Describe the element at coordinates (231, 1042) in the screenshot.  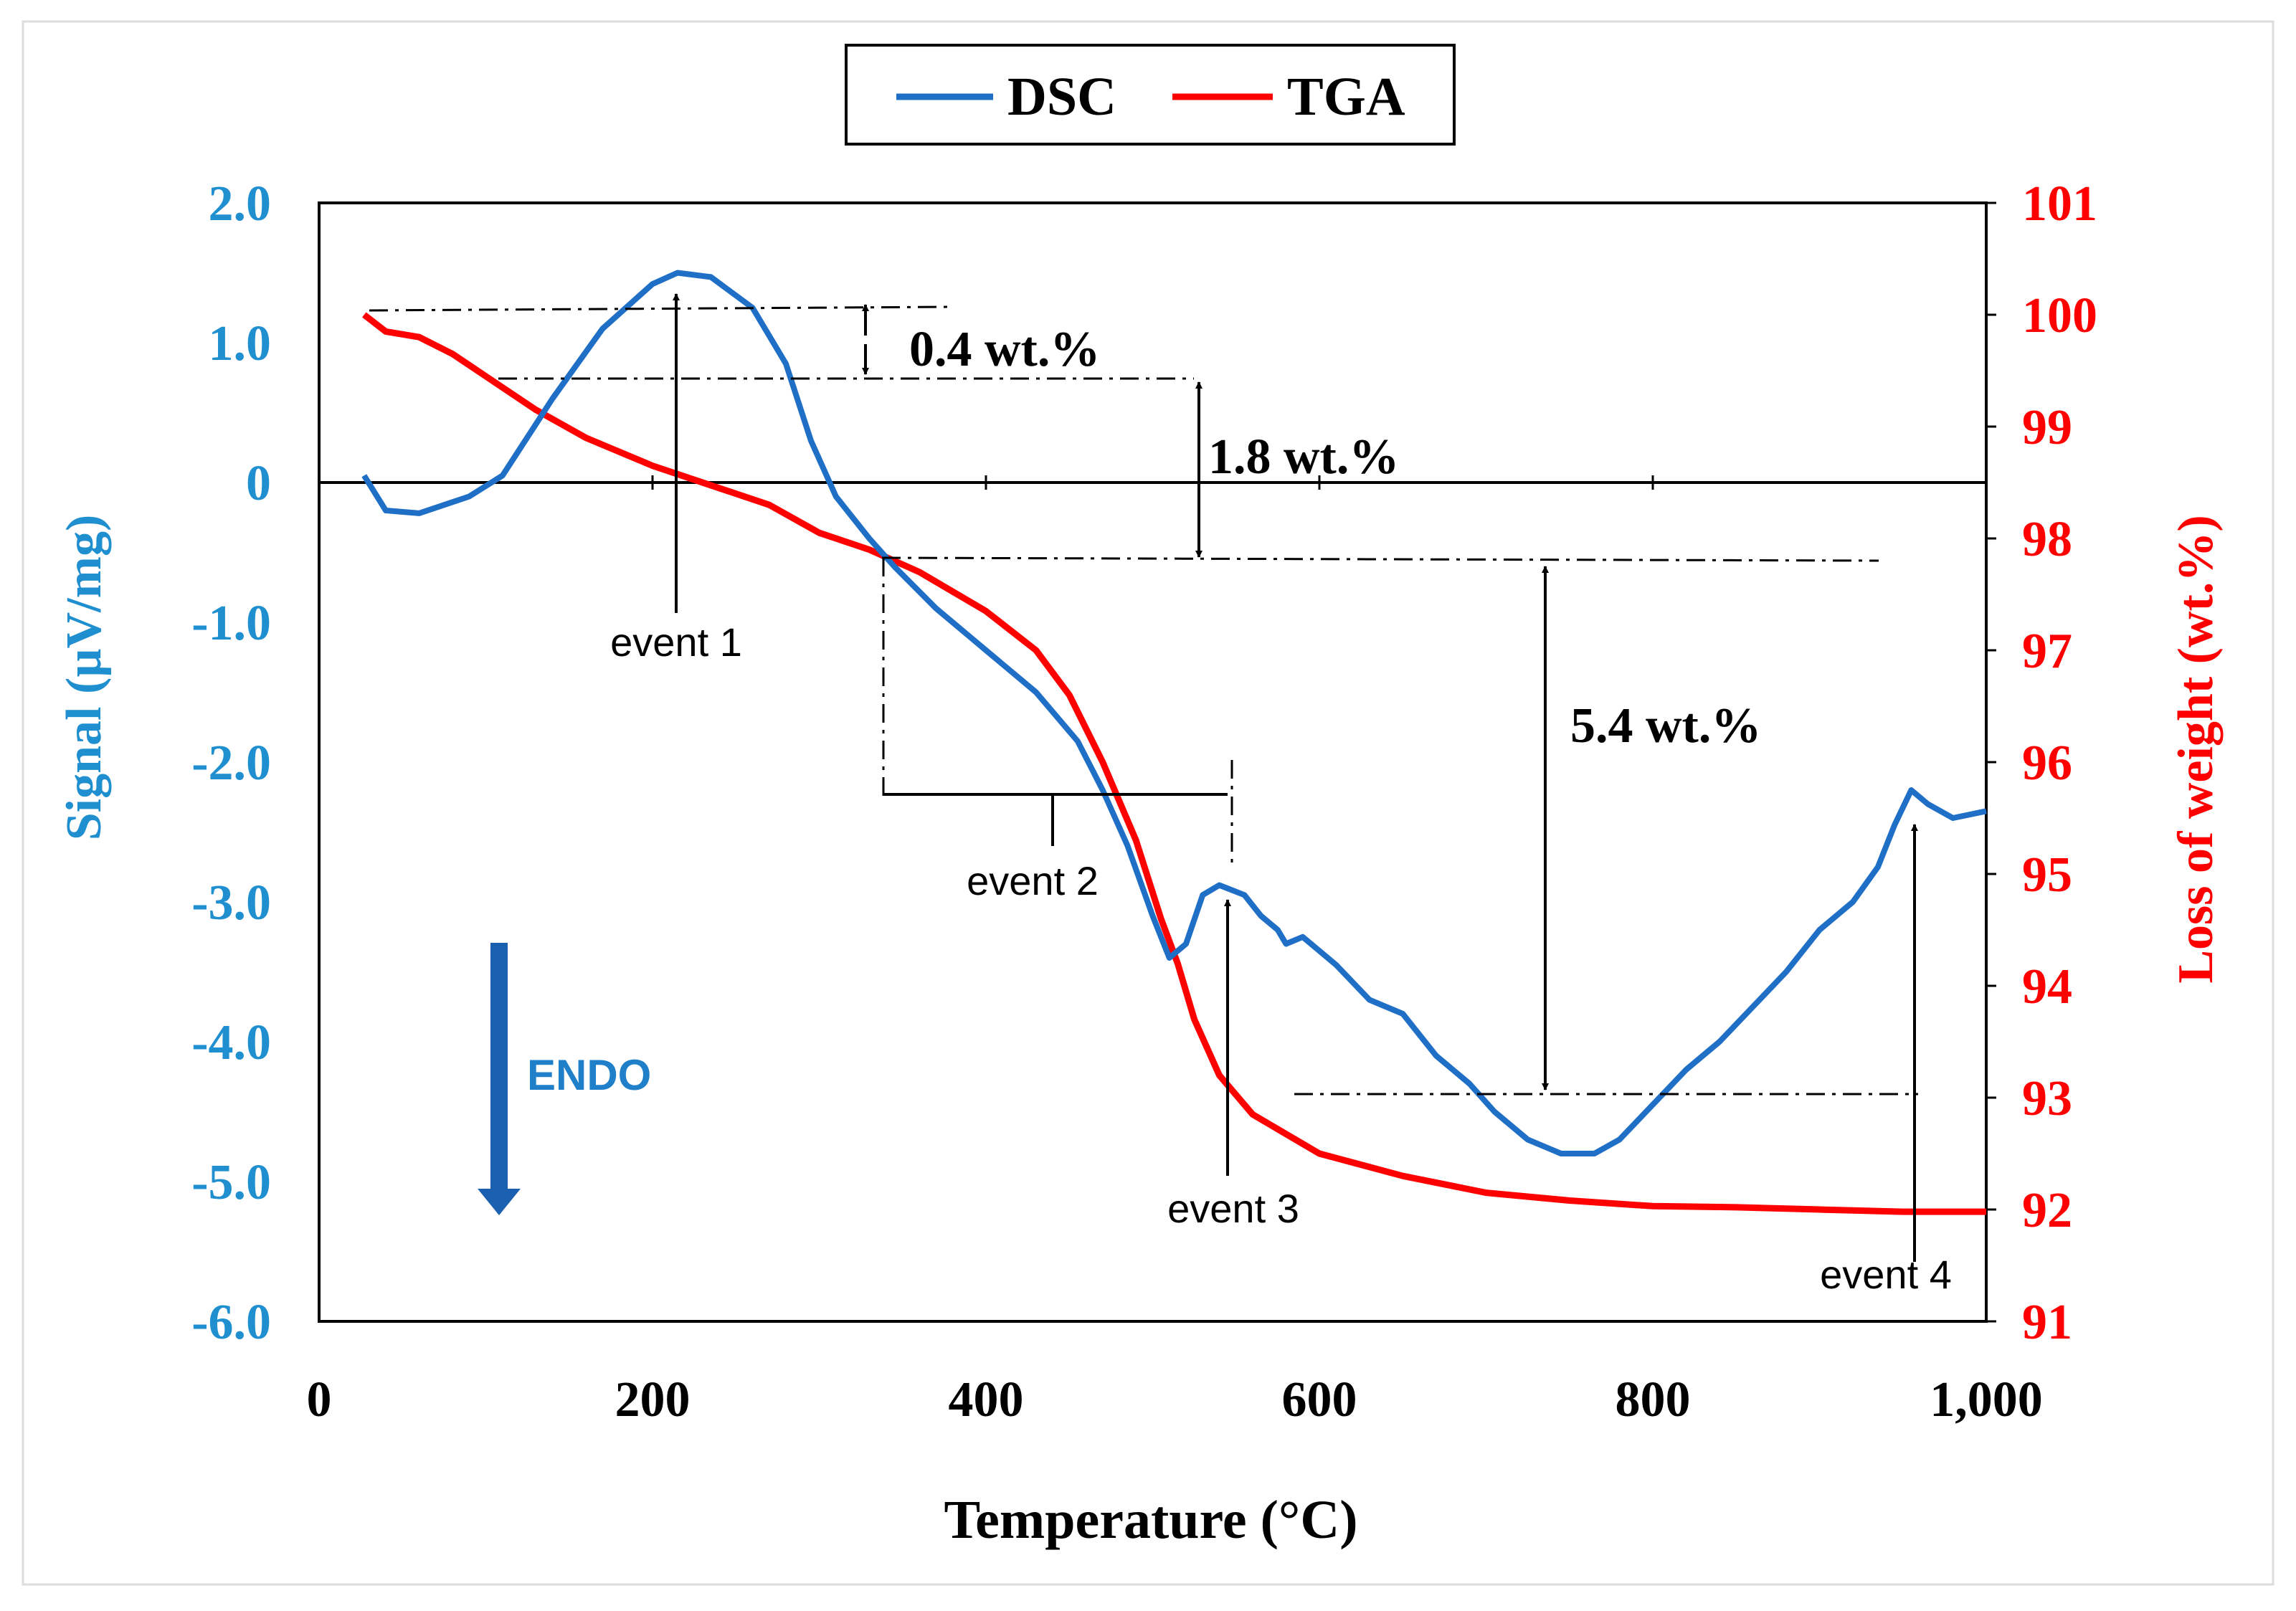
I see `y-left-tick-label-6: -4.0` at that location.